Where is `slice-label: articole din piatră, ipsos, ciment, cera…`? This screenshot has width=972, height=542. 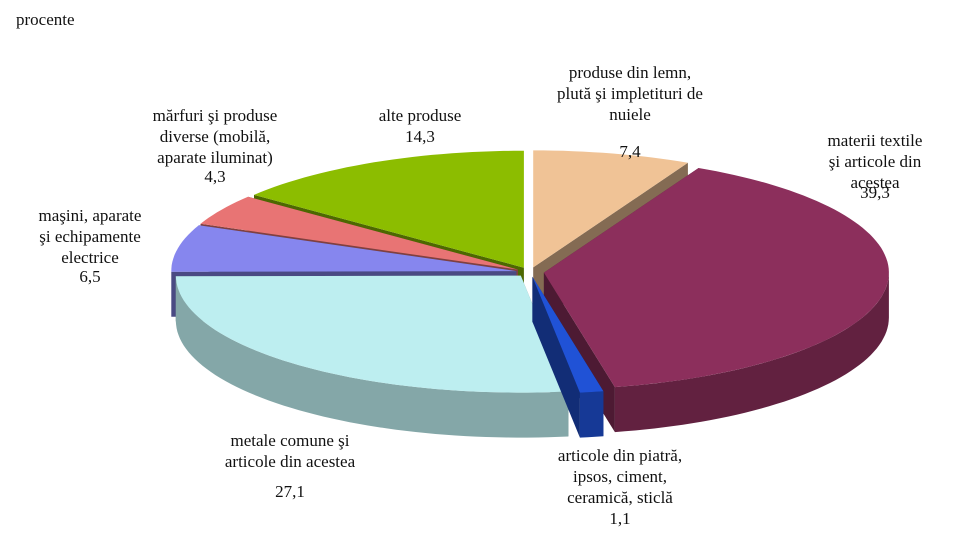 slice-label: articole din piatră, ipsos, ciment, cera… is located at coordinates (620, 476).